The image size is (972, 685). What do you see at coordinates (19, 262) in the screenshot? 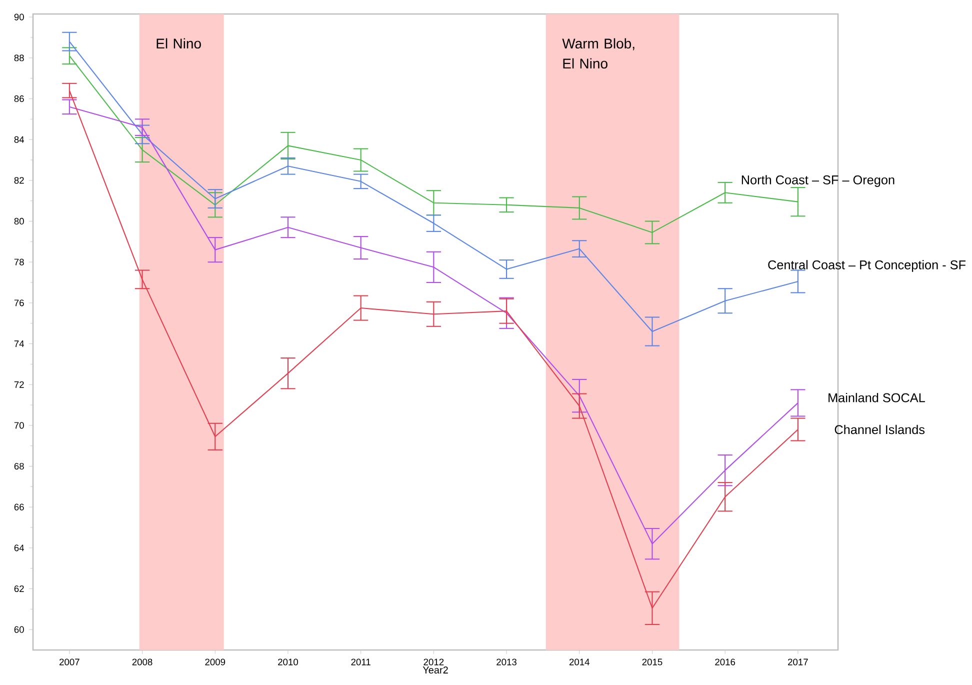
I see `y-tick-label: 78` at bounding box center [19, 262].